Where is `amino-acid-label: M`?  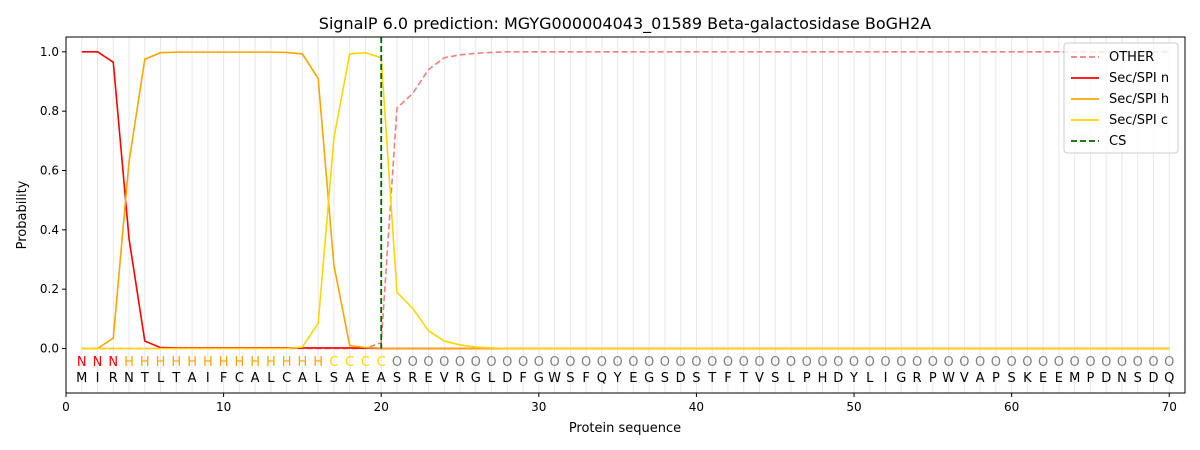 amino-acid-label: M is located at coordinates (1074, 378).